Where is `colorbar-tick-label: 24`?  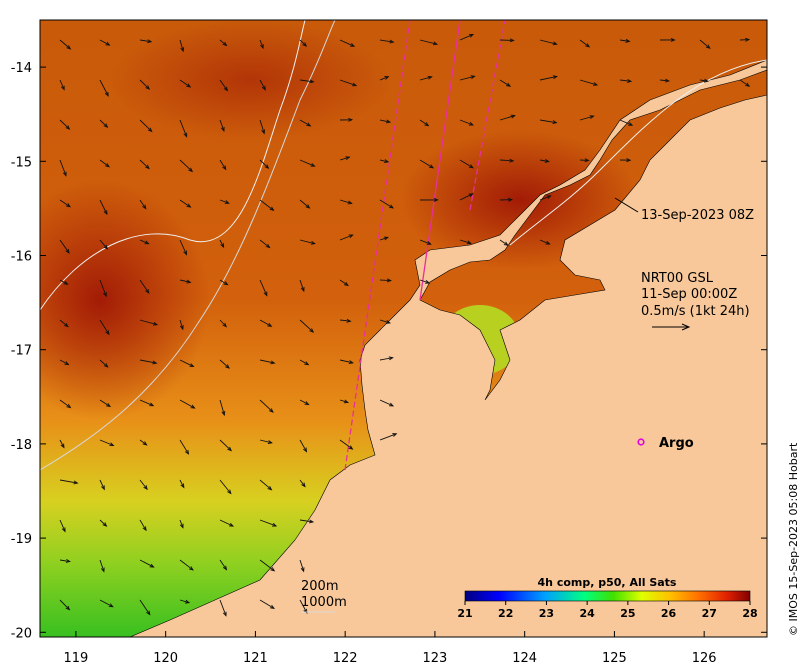 colorbar-tick-label: 24 is located at coordinates (587, 613).